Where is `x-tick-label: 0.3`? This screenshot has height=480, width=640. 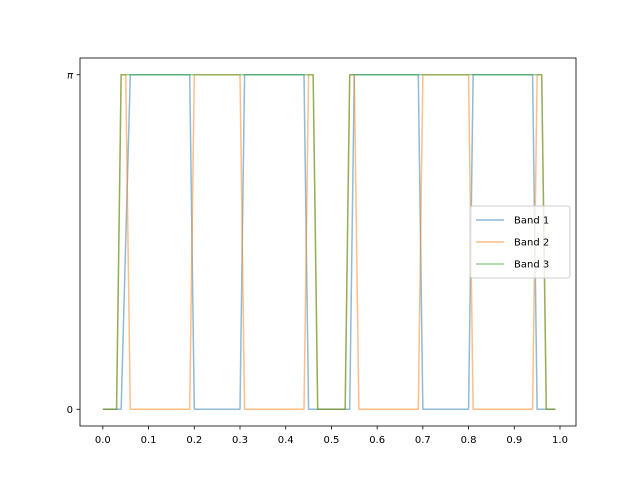
x-tick-label: 0.3 is located at coordinates (240, 440).